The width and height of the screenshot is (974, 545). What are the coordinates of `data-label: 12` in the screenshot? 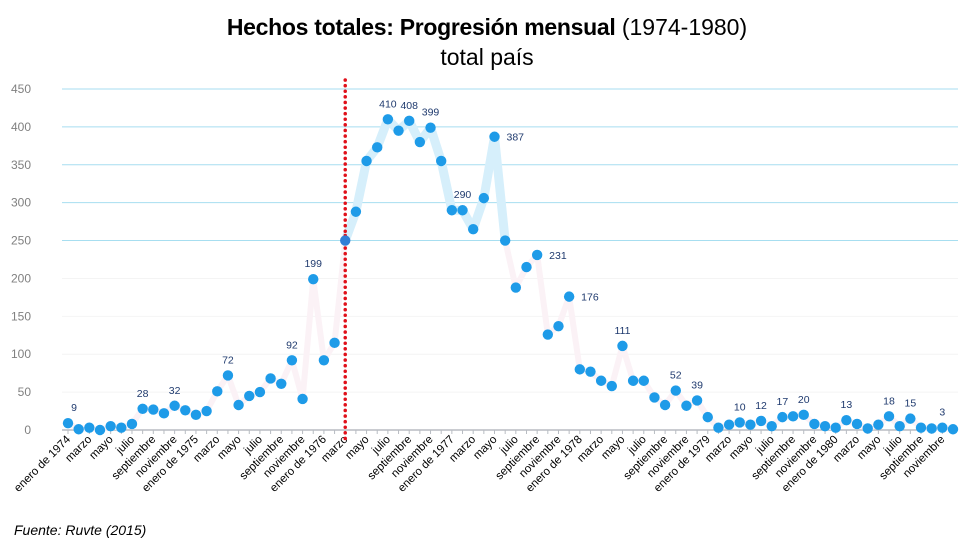 It's located at (761, 406).